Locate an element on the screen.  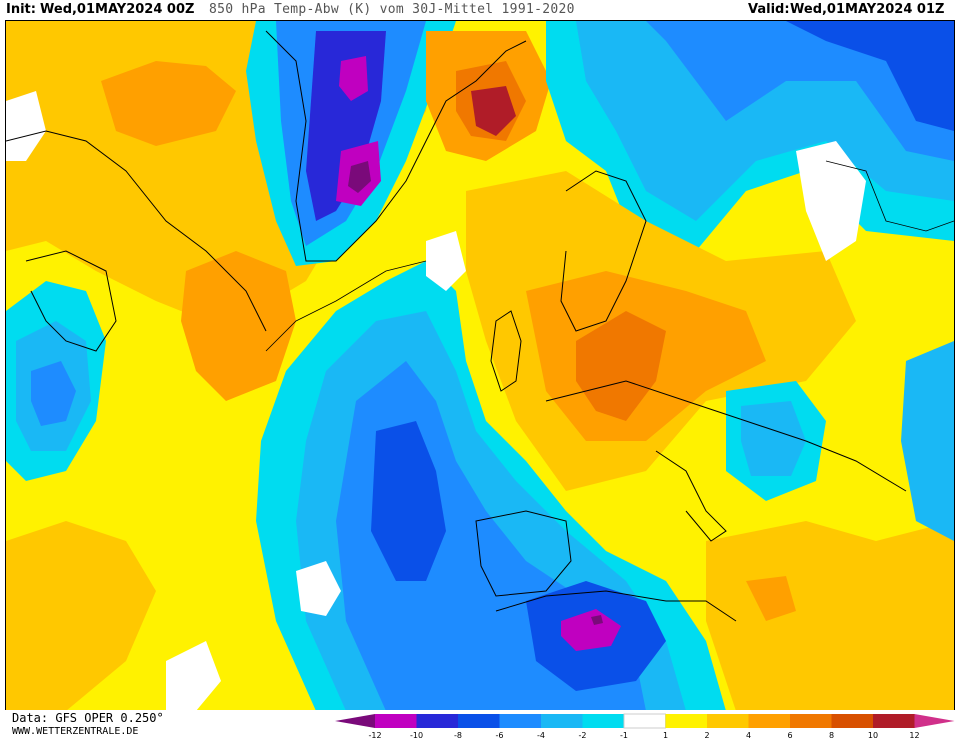
region-sw-warm is located at coordinates (81, 616).